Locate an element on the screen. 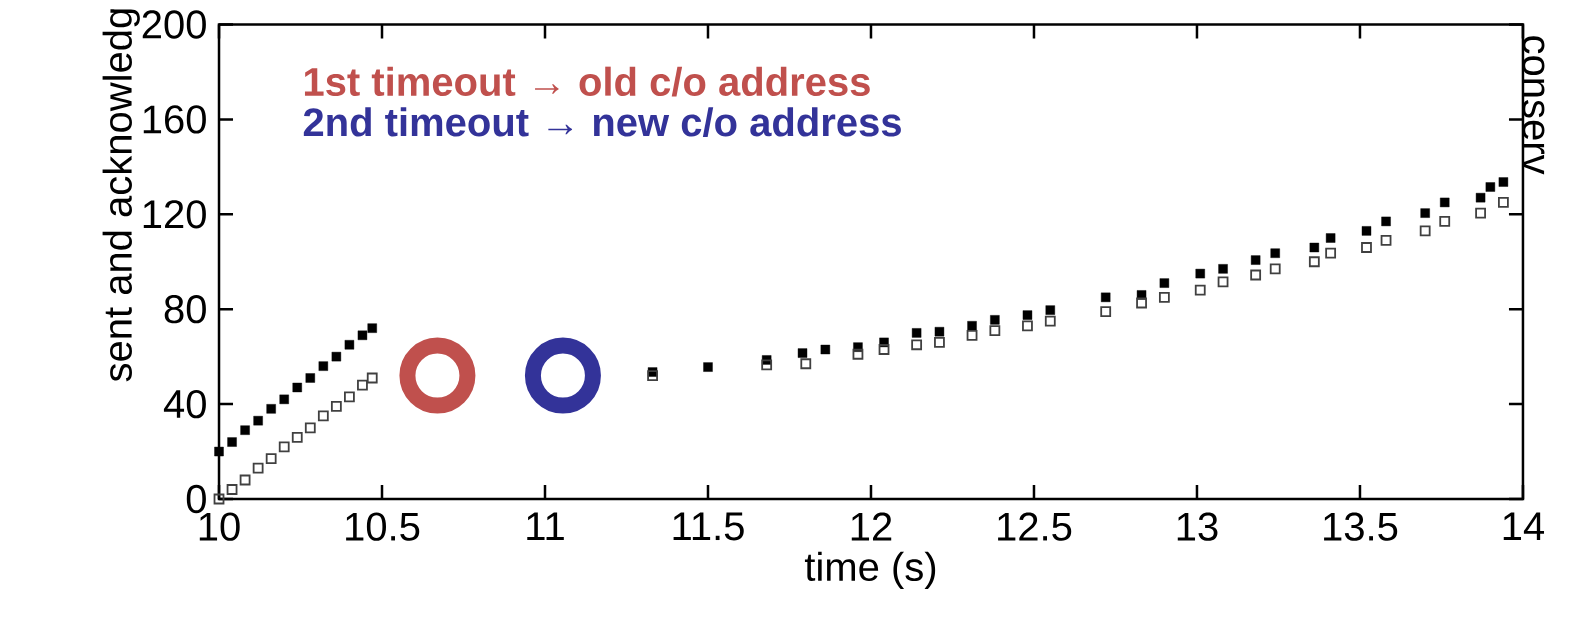 Image resolution: width=1596 pixels, height=631 pixels. x-tick-label: 12 is located at coordinates (871, 526).